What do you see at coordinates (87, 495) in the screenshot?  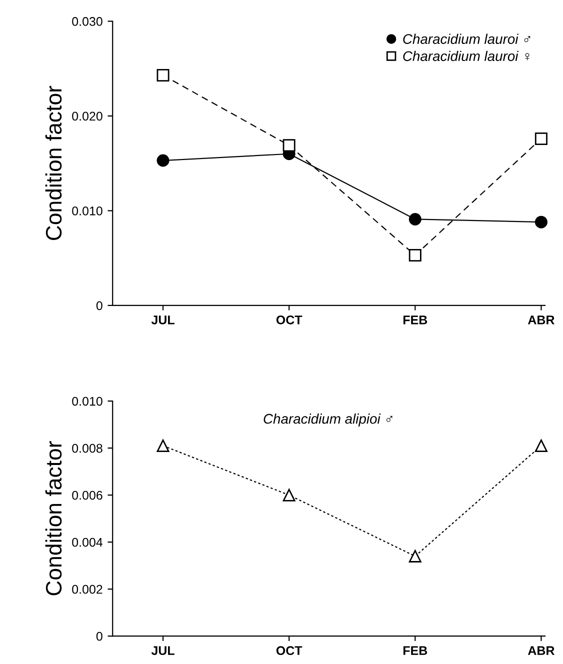 I see `y-tick-label: 0.006` at bounding box center [87, 495].